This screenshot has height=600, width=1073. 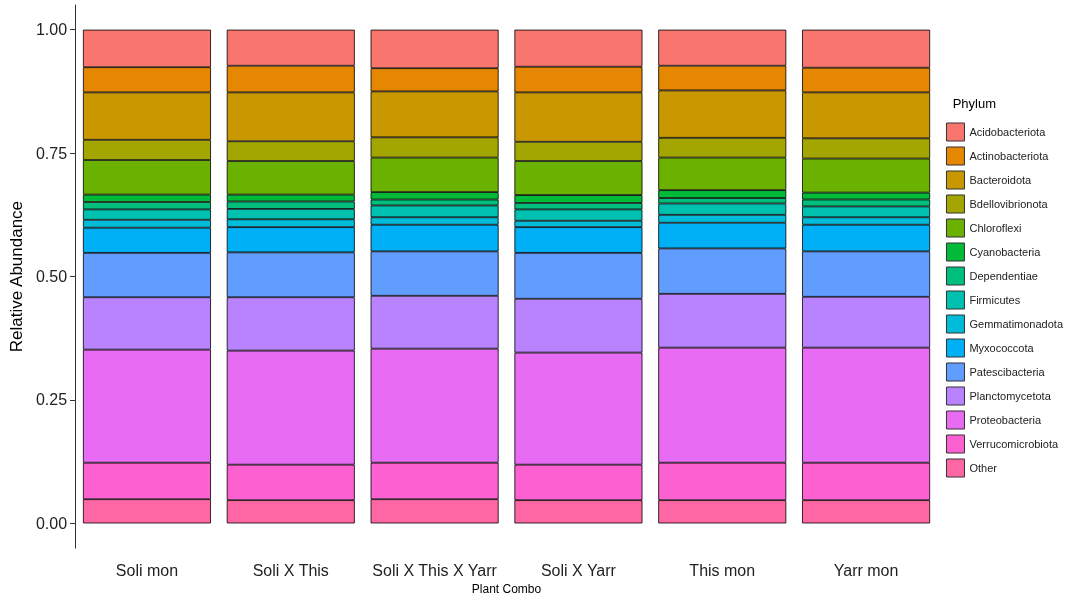 I want to click on x-tick-label: Yarr mon, so click(x=866, y=570).